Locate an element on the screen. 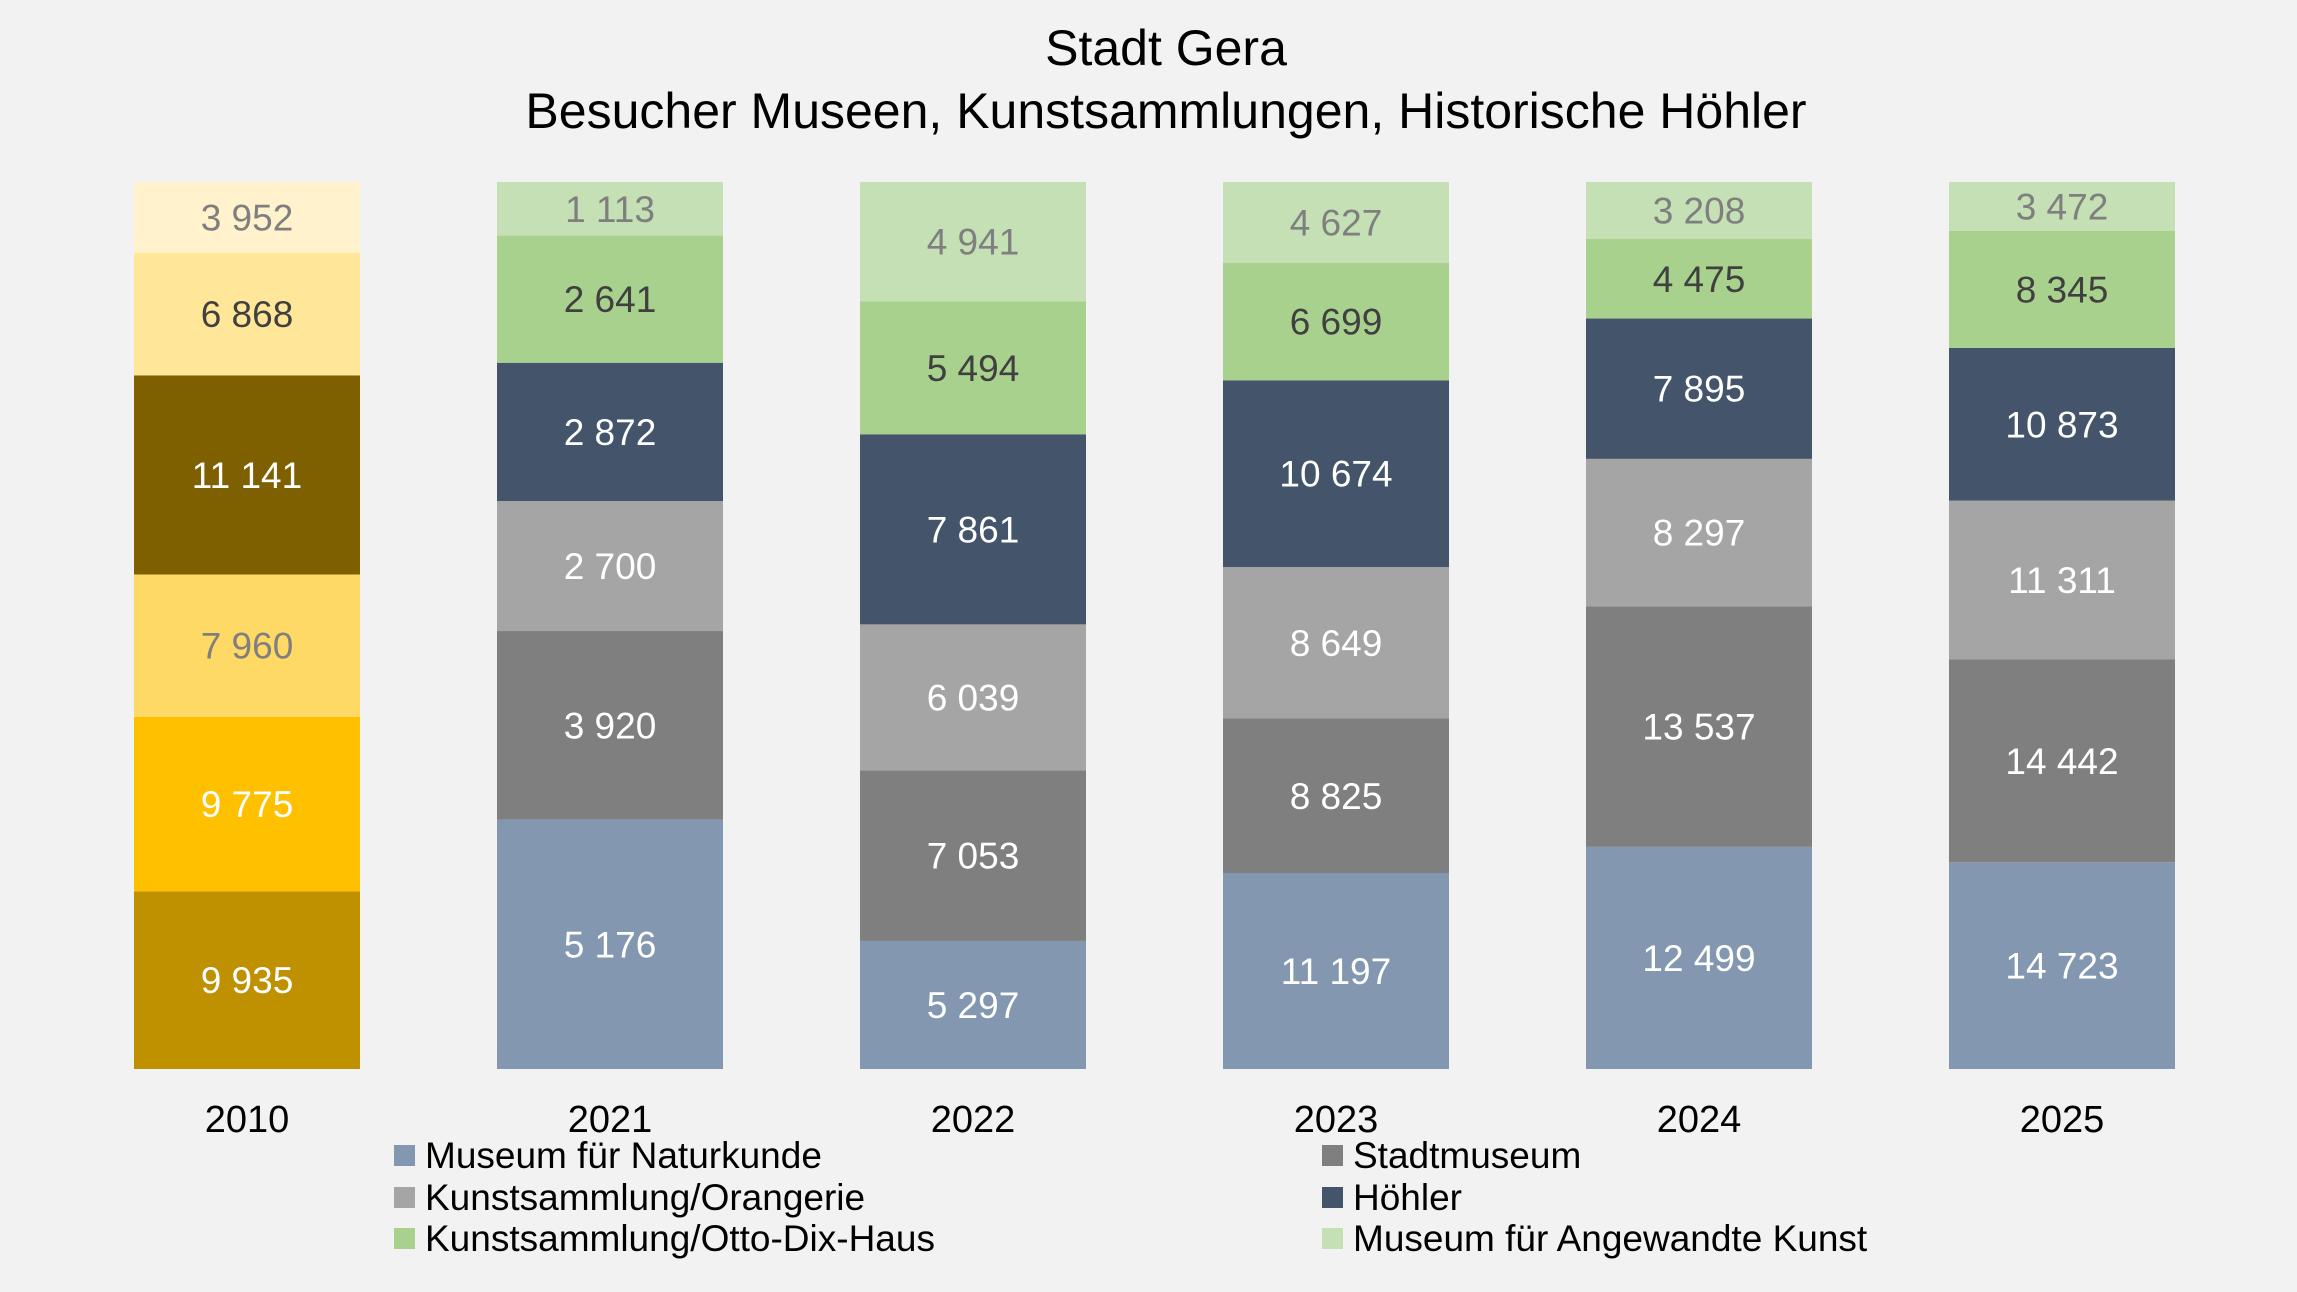 This screenshot has height=1292, width=2297. legend-label: Kunstsammlung/Otto-Dix-Haus is located at coordinates (680, 1238).